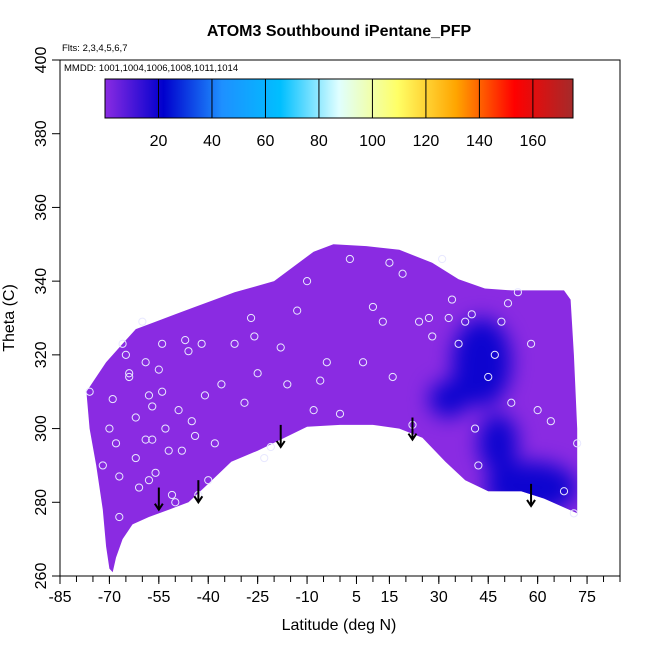 The height and width of the screenshot is (650, 650). What do you see at coordinates (479, 141) in the screenshot?
I see `colorbar-tick-label: 140` at bounding box center [479, 141].